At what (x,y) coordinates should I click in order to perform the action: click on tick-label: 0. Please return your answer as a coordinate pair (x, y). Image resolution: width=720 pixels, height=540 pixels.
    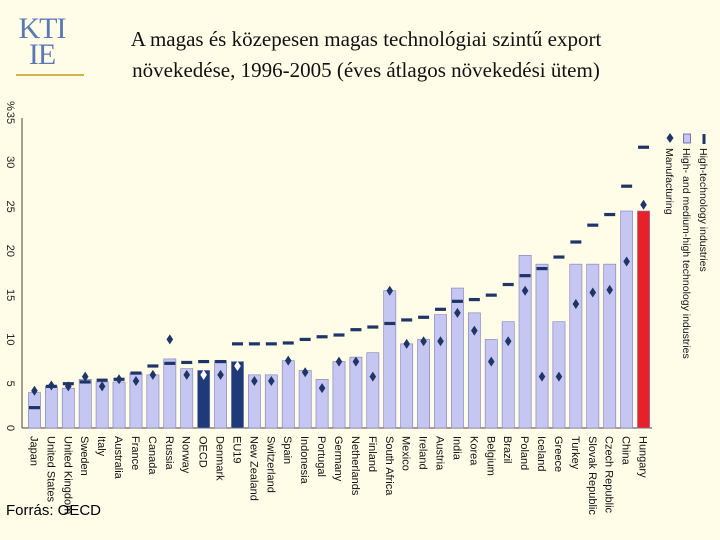
    Looking at the image, I should click on (10, 428).